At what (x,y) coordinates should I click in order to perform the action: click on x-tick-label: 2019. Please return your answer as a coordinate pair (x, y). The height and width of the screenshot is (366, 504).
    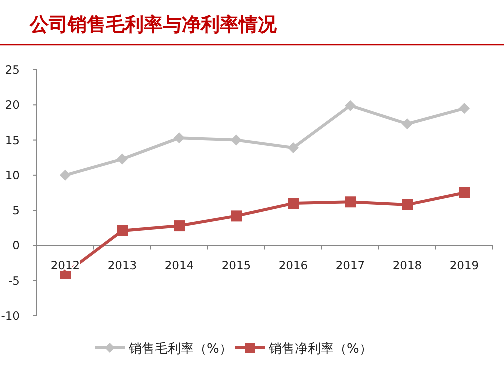
    Looking at the image, I should click on (465, 265).